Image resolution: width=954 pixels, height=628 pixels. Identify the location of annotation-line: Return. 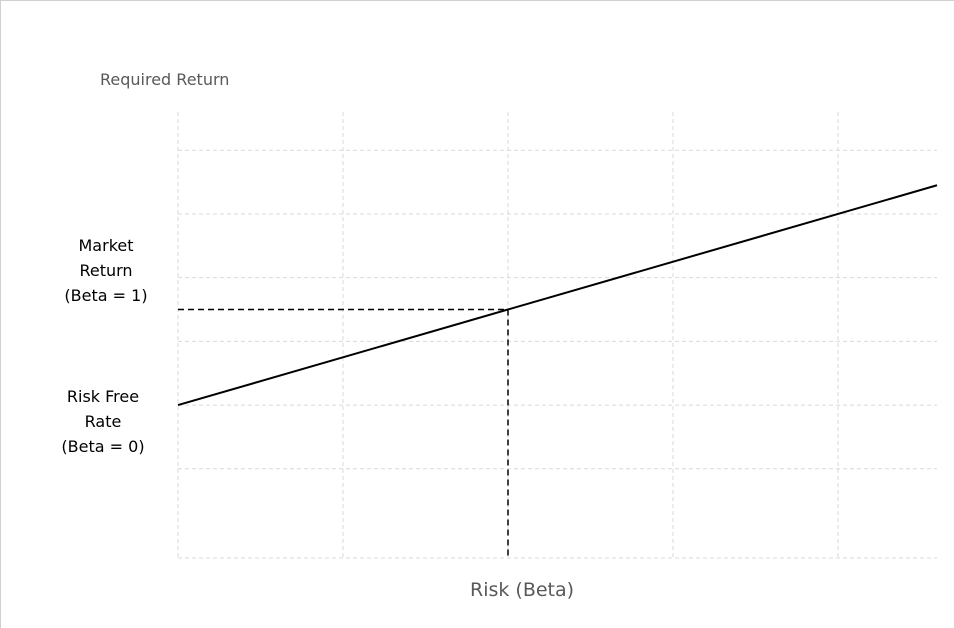
(106, 270).